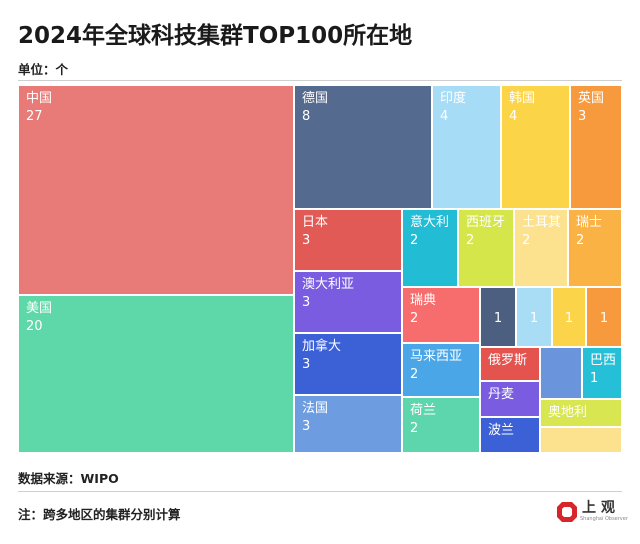 The height and width of the screenshot is (544, 640). What do you see at coordinates (522, 98) in the screenshot?
I see `treemap-cell-label: 韩国` at bounding box center [522, 98].